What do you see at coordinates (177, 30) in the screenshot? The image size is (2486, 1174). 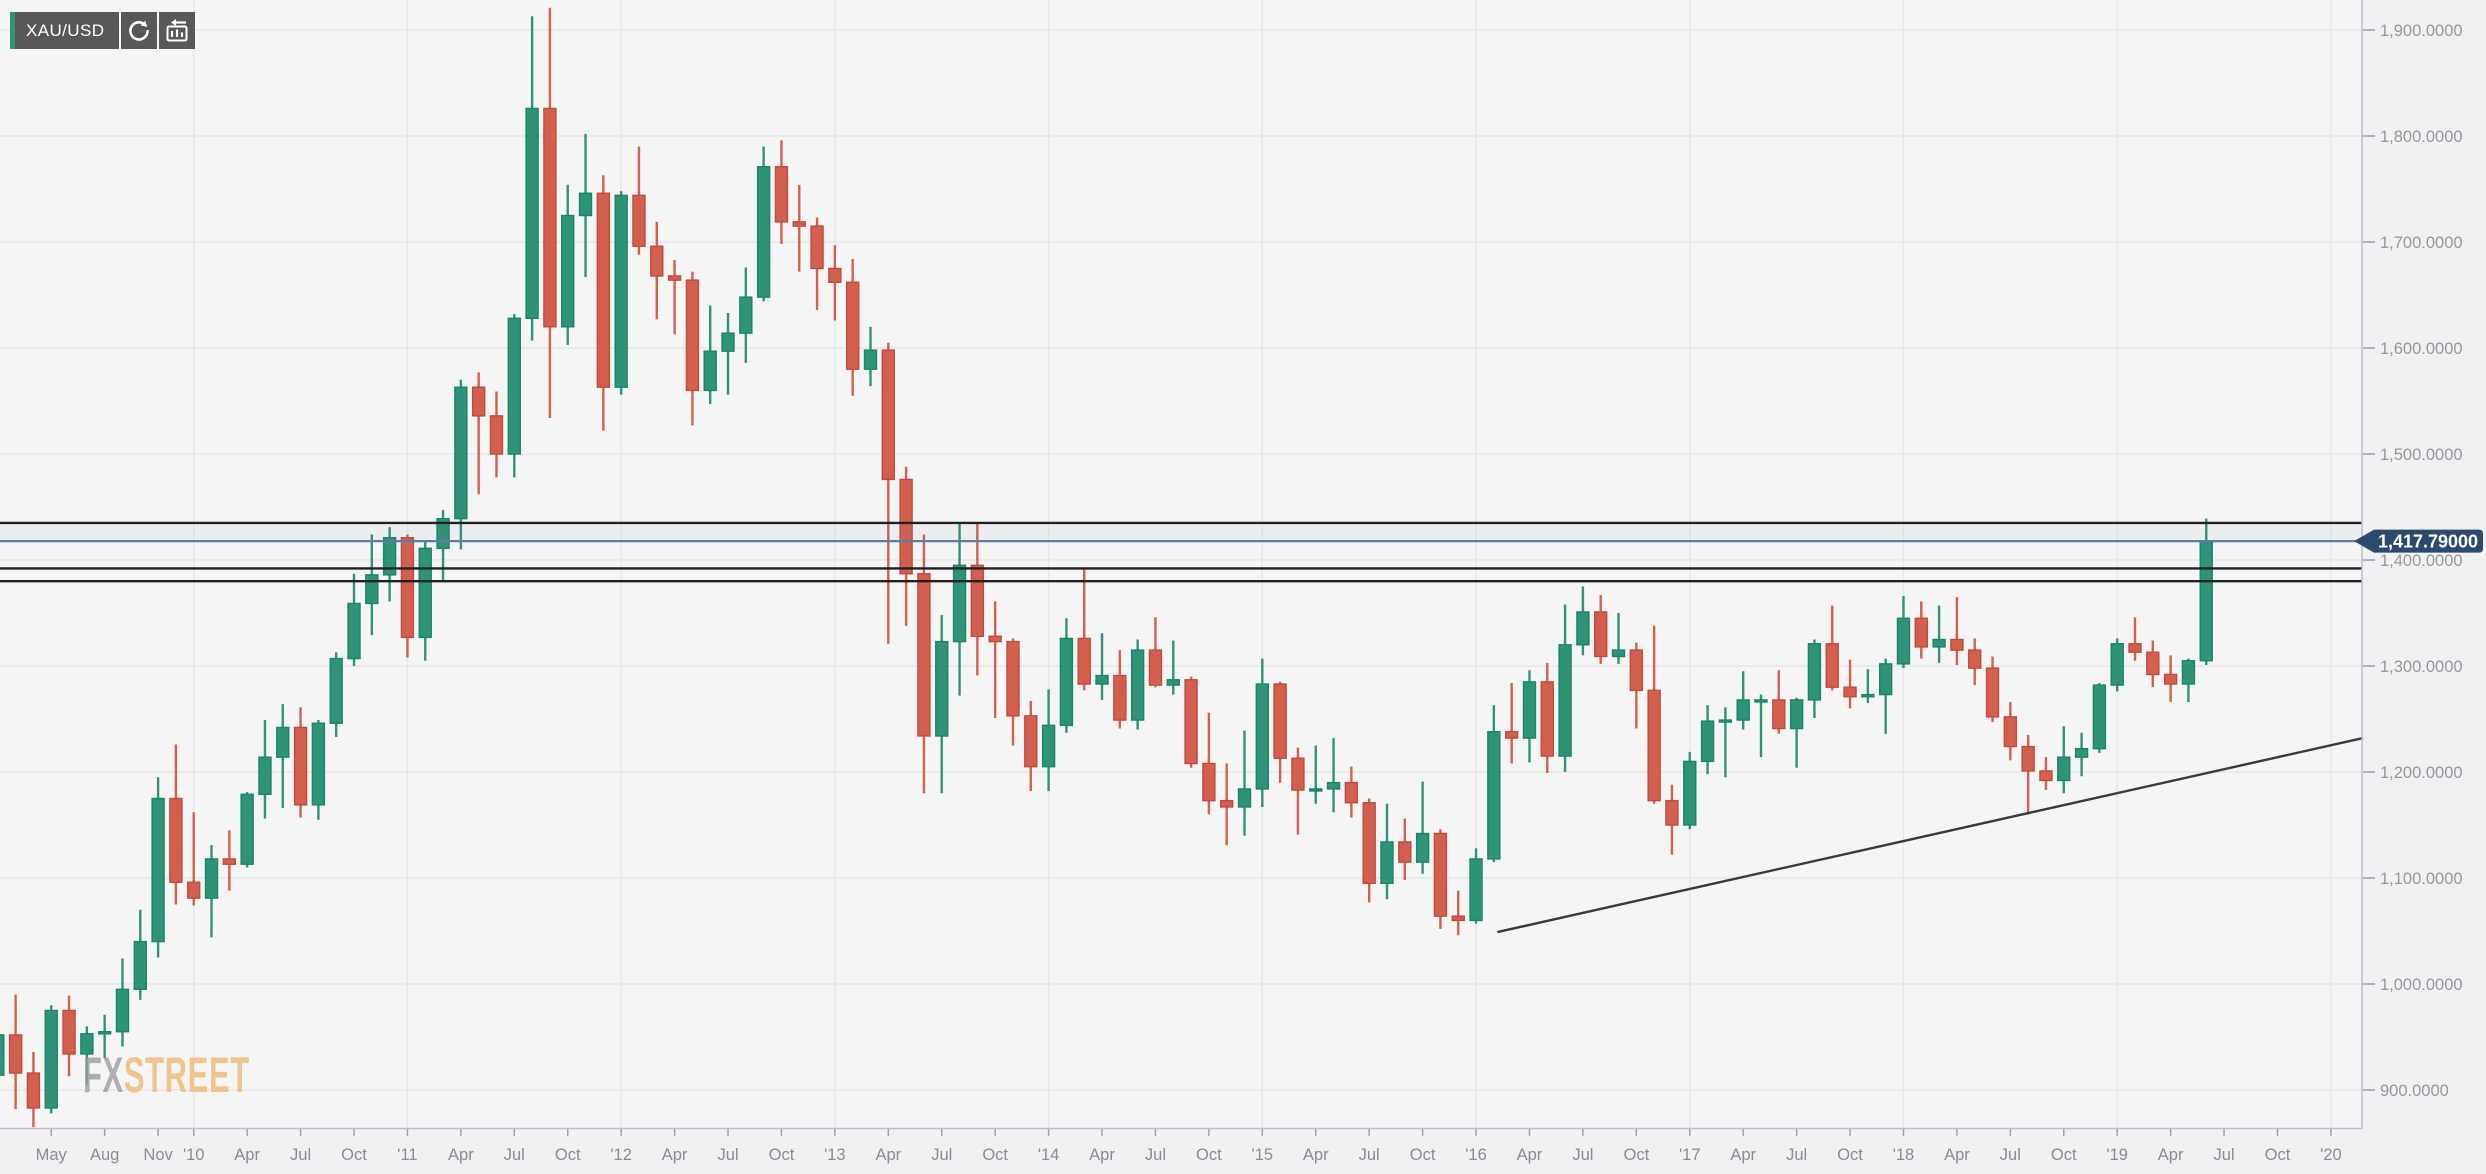 I see `chart-history-button` at bounding box center [177, 30].